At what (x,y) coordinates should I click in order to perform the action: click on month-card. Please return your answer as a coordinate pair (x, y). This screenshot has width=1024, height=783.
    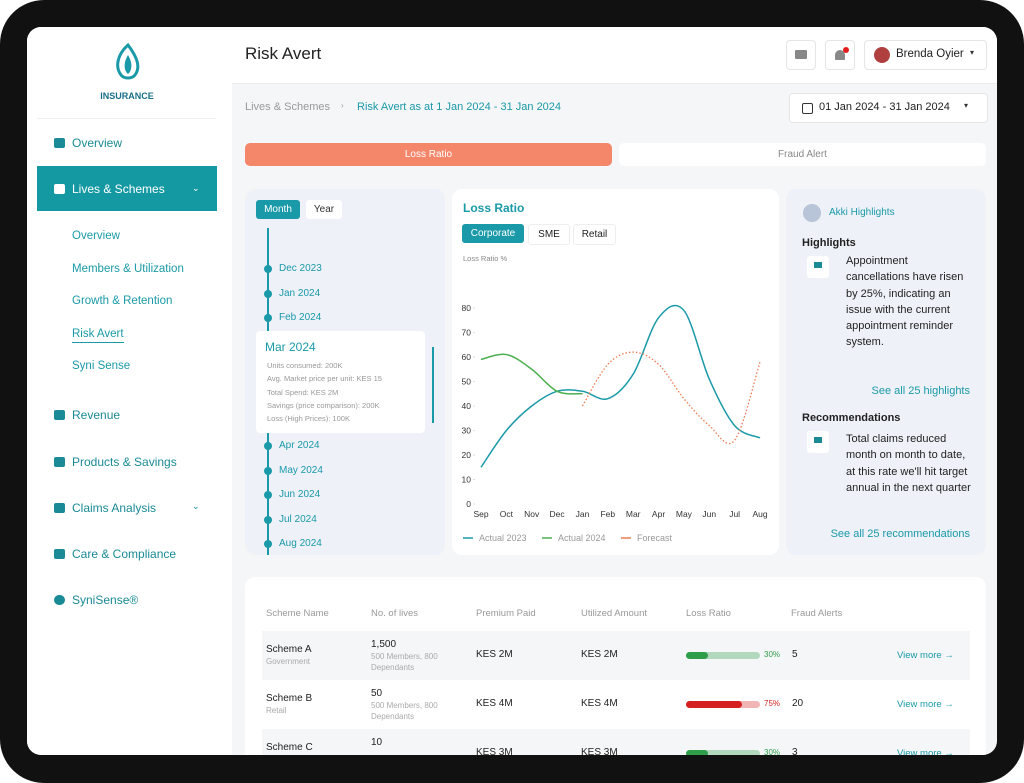
    Looking at the image, I should click on (340, 382).